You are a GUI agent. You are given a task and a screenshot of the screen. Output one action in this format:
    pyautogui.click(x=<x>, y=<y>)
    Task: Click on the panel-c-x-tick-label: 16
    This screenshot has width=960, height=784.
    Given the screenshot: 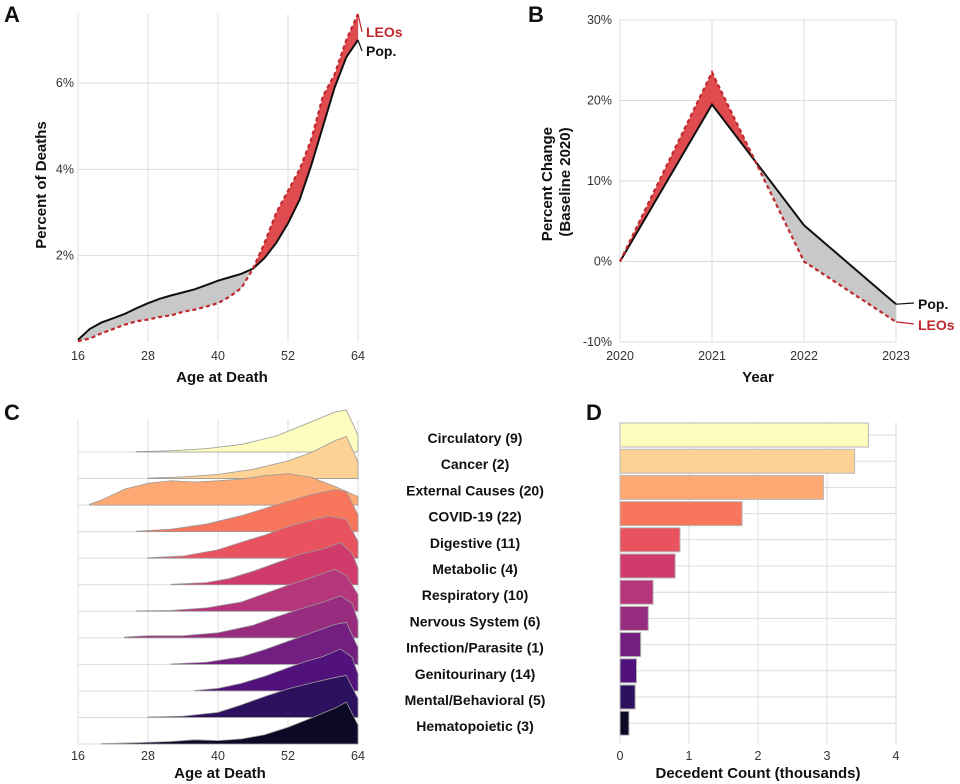 What is the action you would take?
    pyautogui.click(x=78, y=756)
    